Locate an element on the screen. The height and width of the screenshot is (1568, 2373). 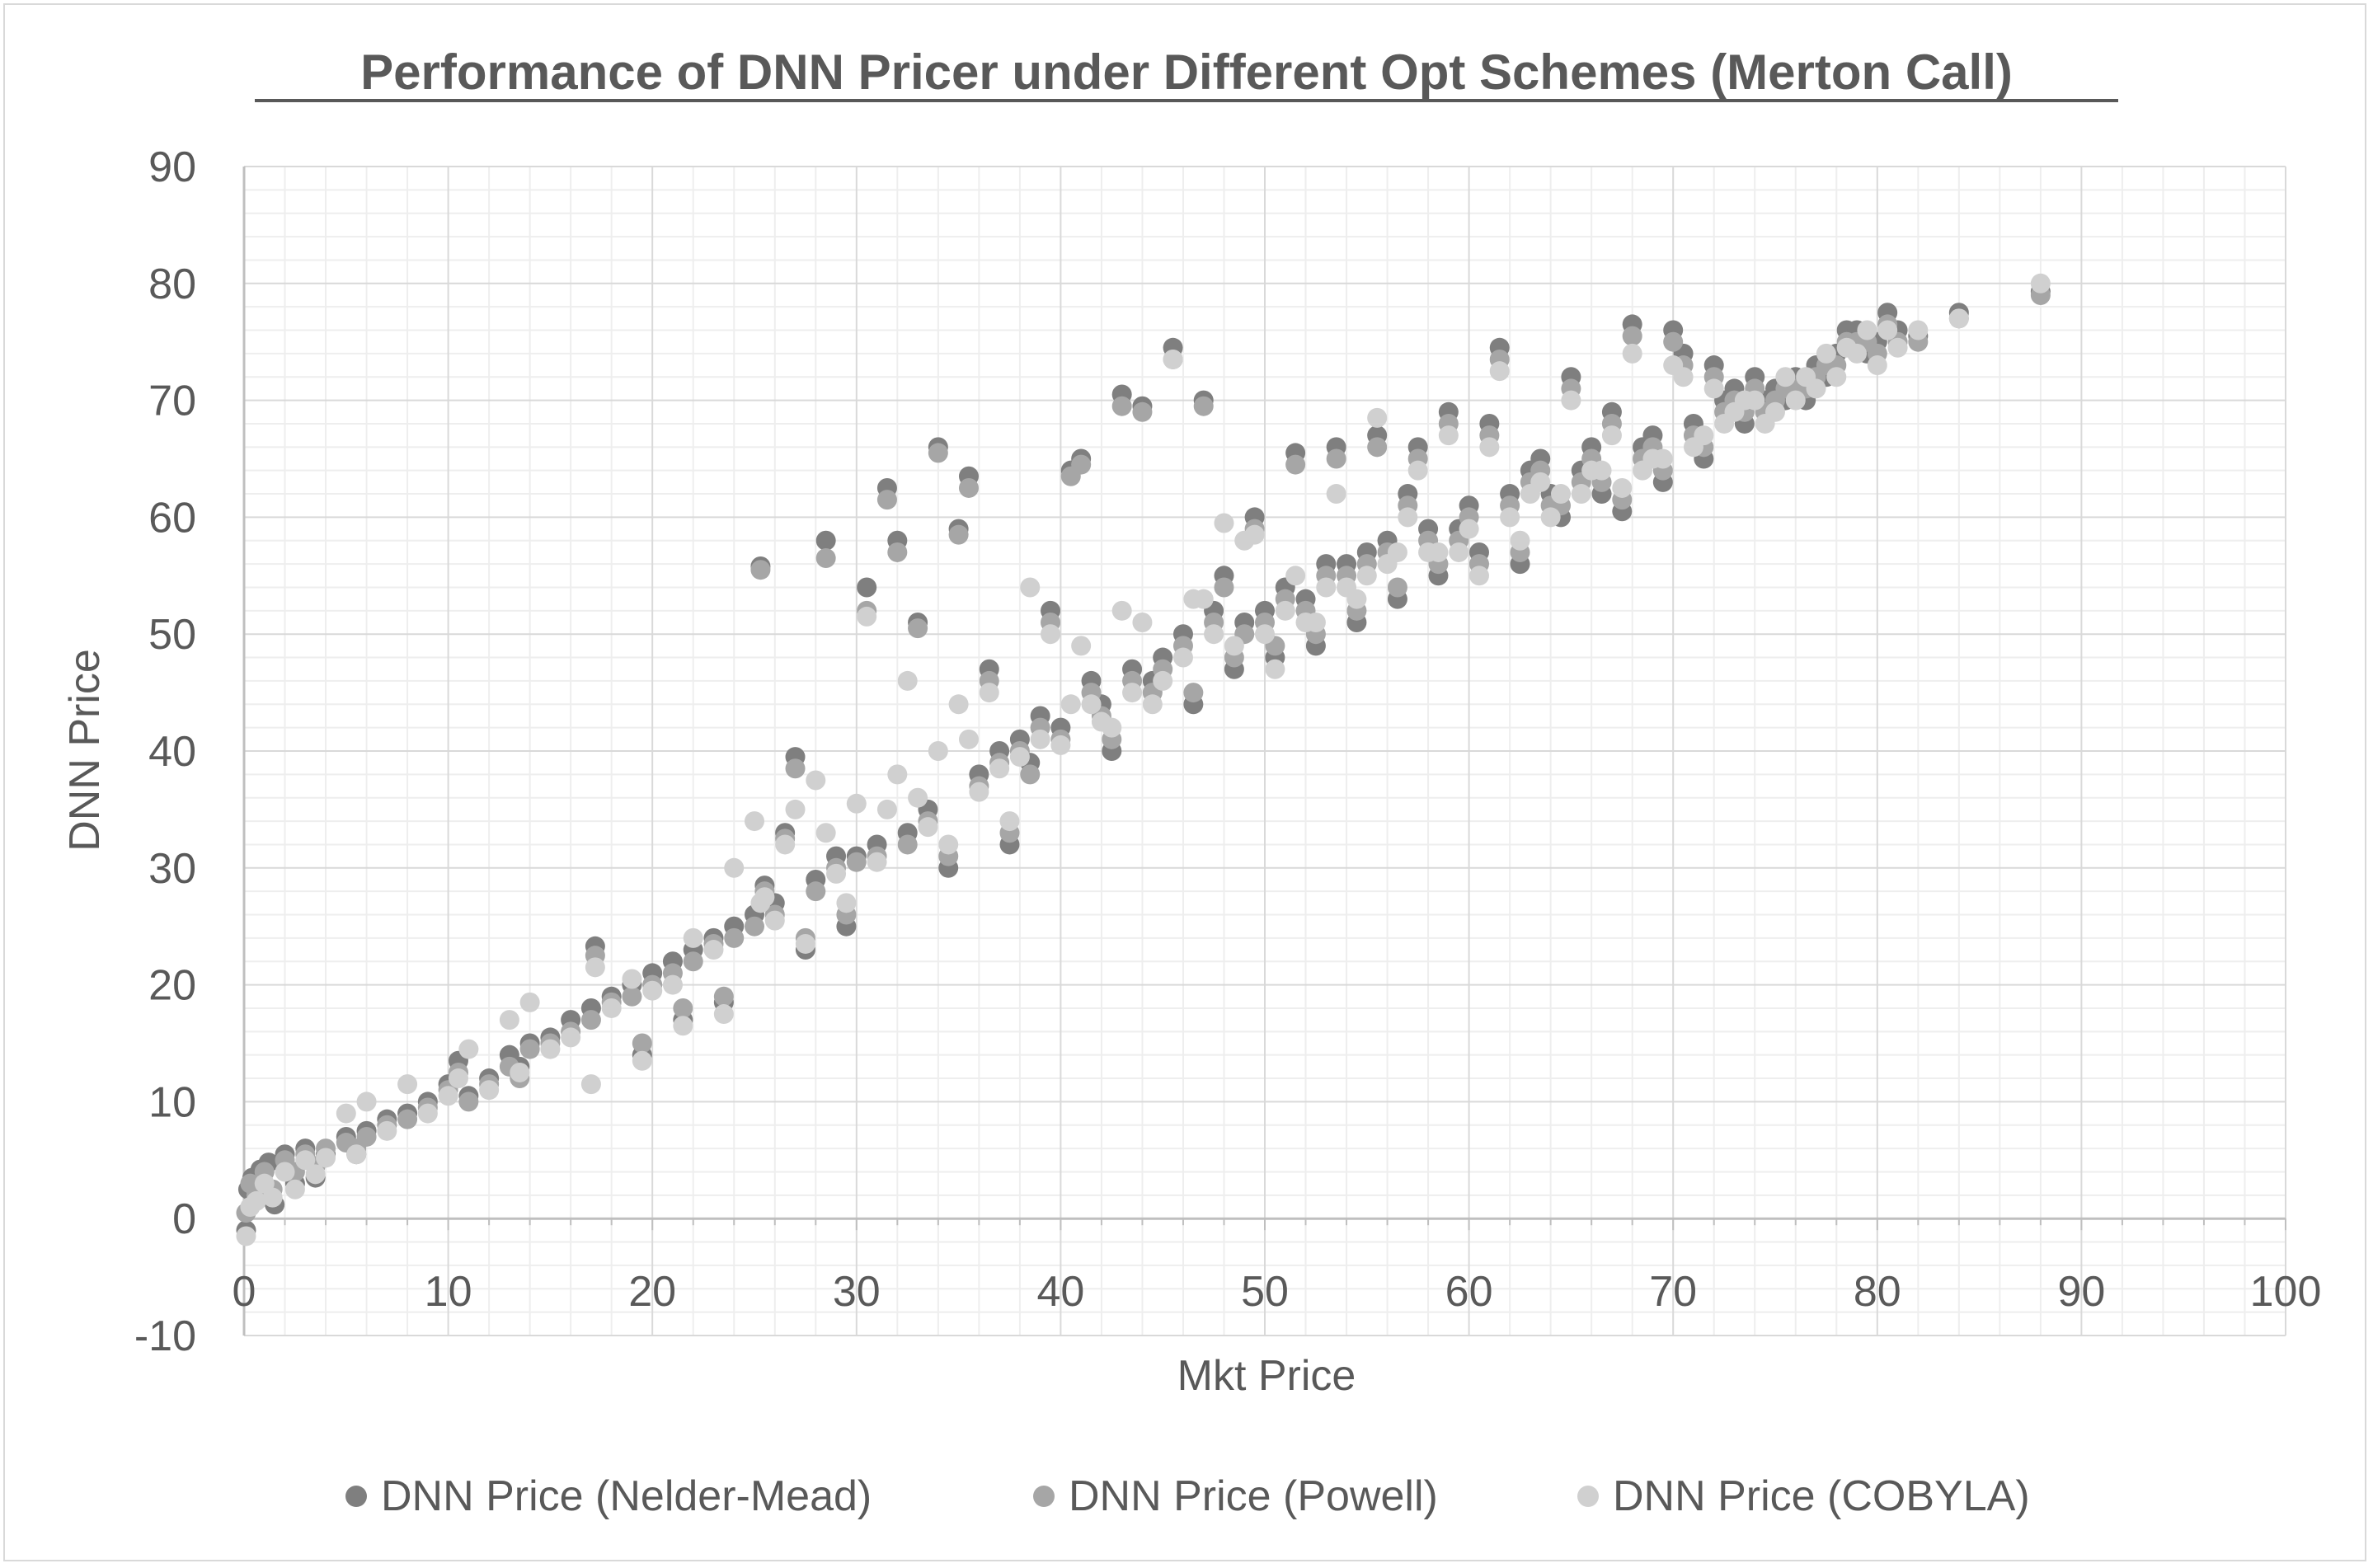
y-tick-label: 90 is located at coordinates (172, 167).